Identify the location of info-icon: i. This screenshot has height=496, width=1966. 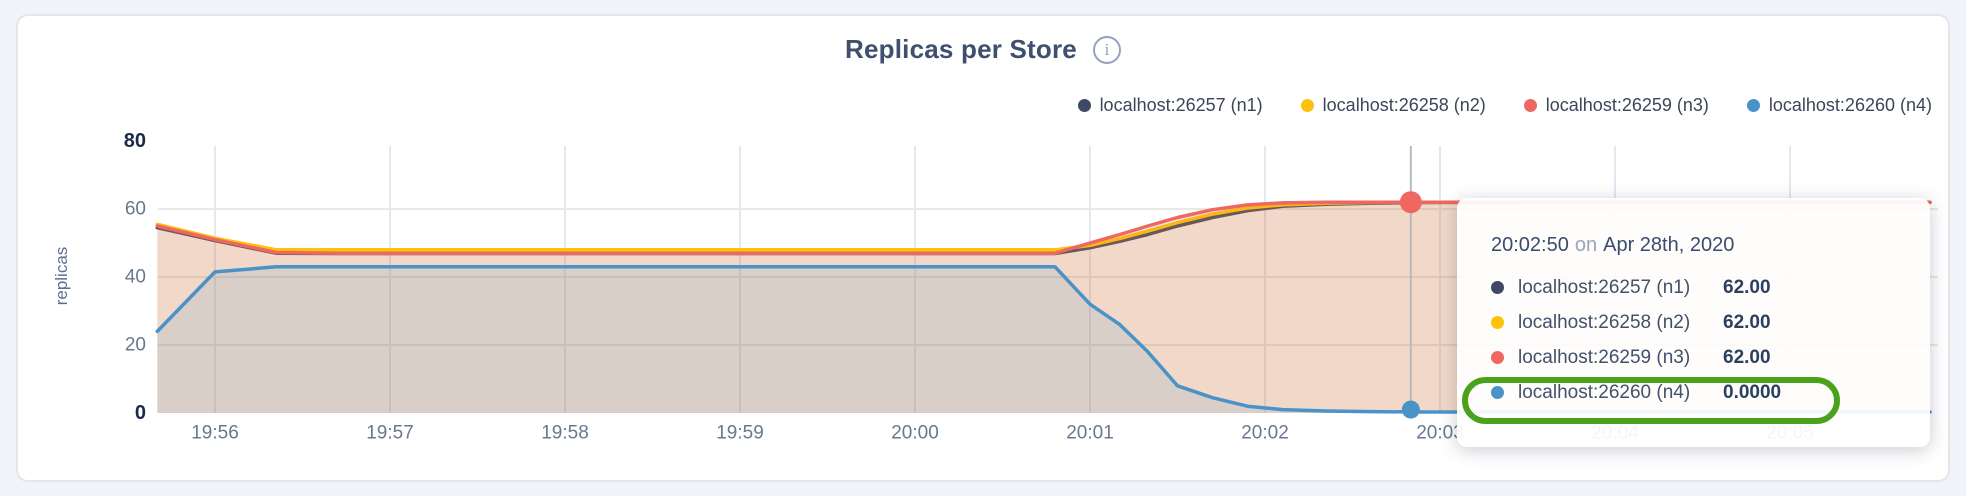
(1106, 49).